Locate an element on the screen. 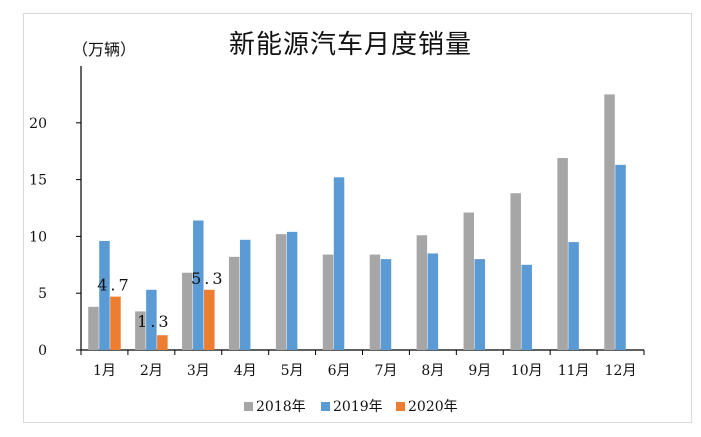  bar-2018年-2月 is located at coordinates (140, 330).